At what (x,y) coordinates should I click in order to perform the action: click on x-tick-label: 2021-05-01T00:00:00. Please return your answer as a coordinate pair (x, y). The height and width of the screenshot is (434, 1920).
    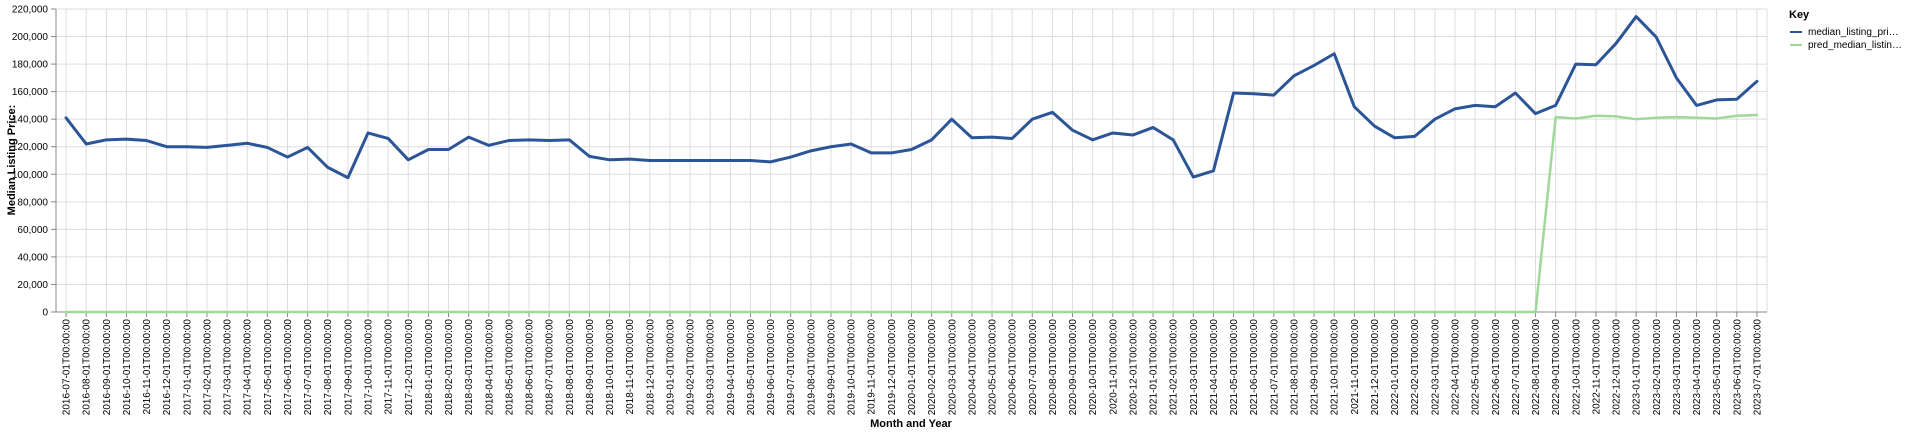
    Looking at the image, I should click on (1234, 367).